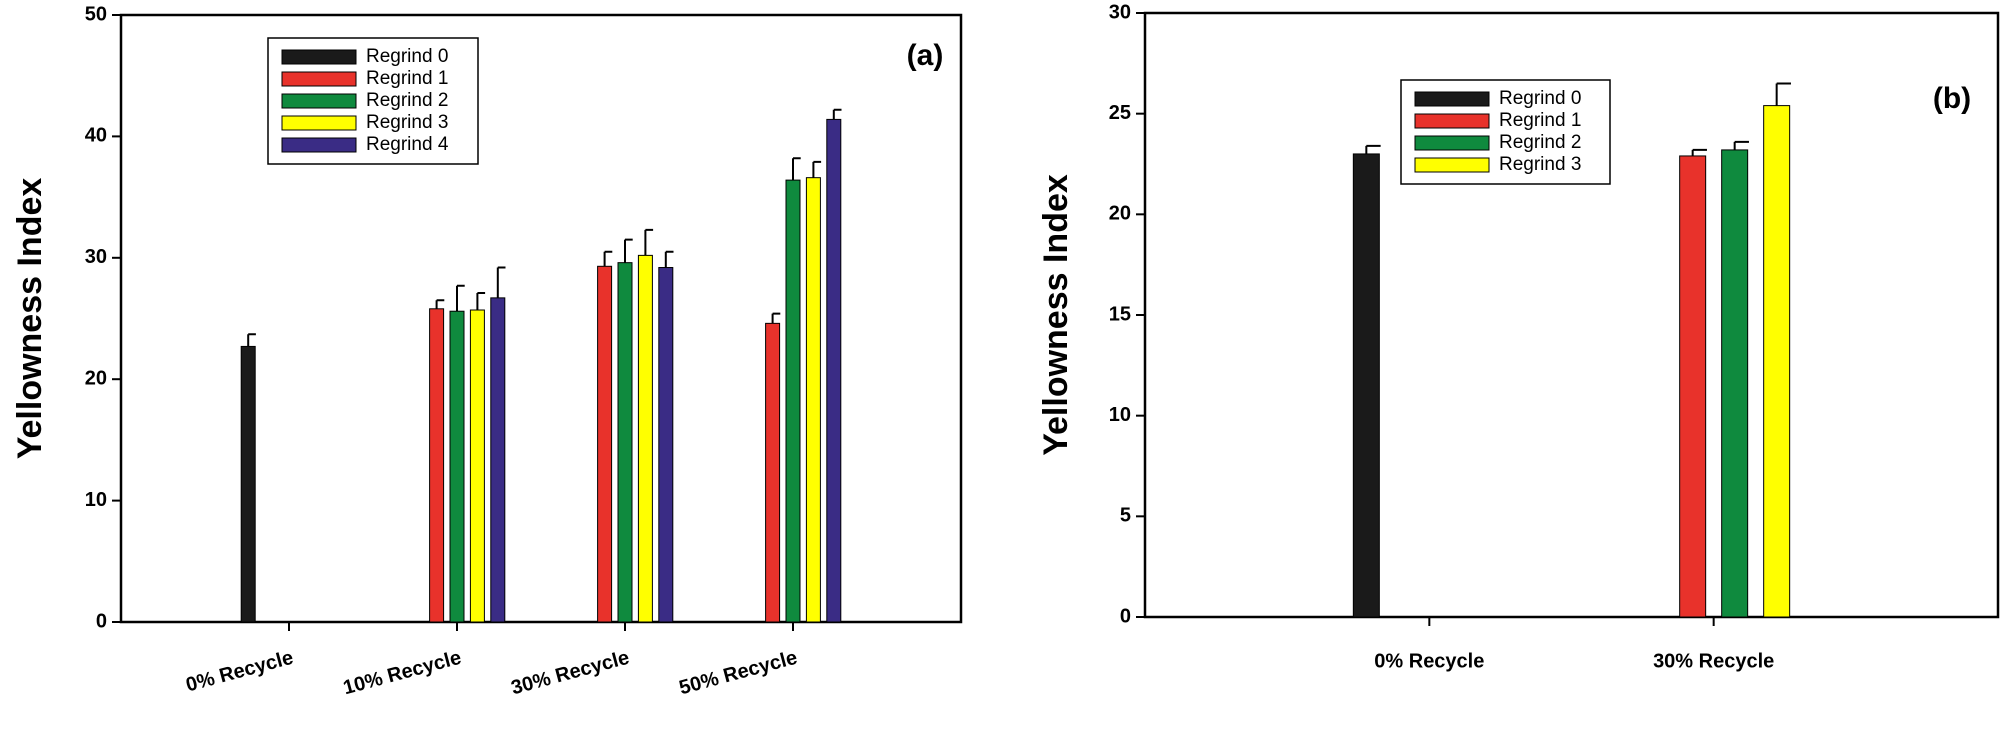  What do you see at coordinates (96, 136) in the screenshot?
I see `y-tick-label: 40` at bounding box center [96, 136].